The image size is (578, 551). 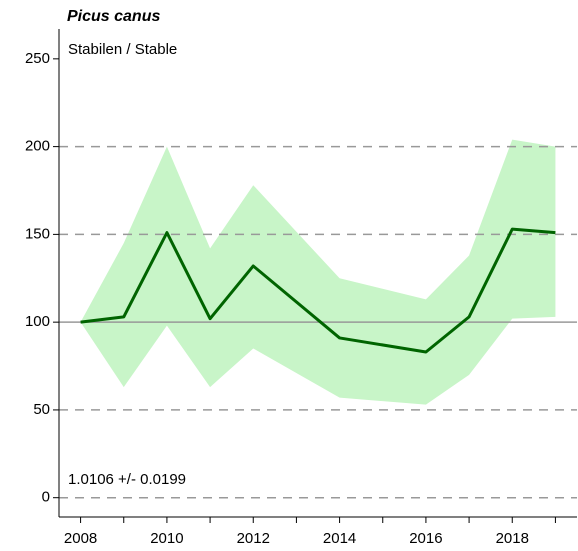 I want to click on y-tick-label: 200, so click(x=37, y=146).